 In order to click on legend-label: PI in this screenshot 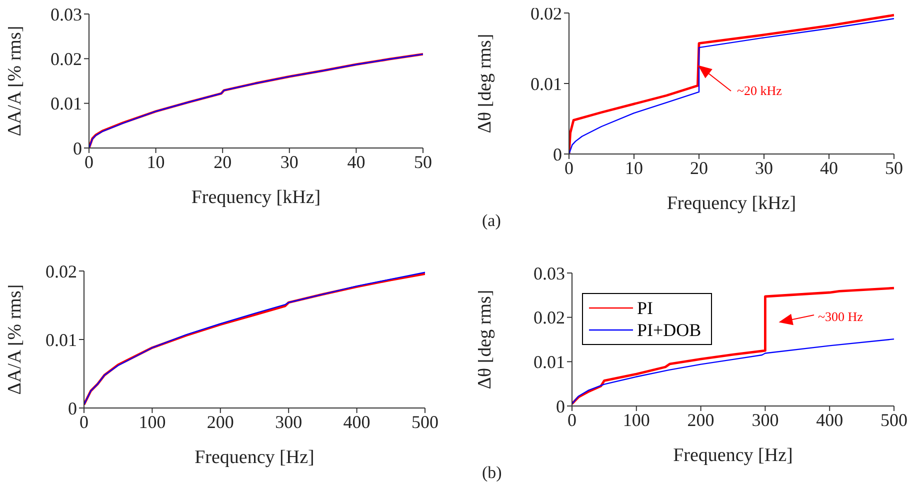, I will do `click(645, 308)`.